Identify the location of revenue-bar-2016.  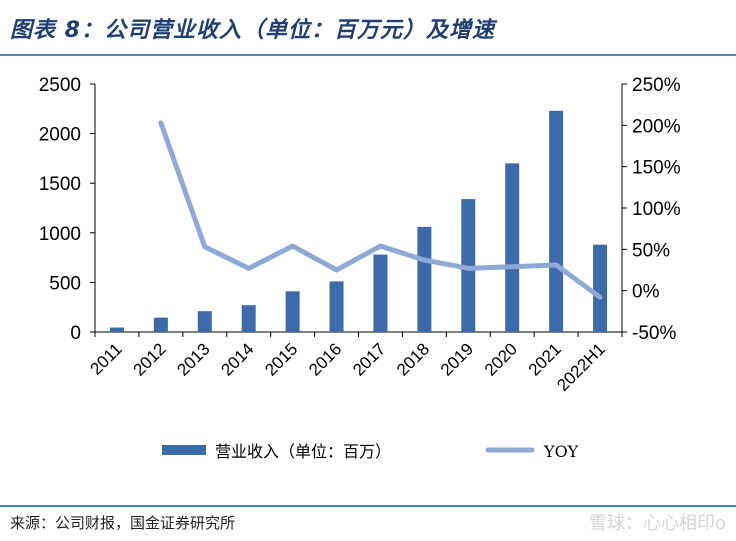
(336, 306).